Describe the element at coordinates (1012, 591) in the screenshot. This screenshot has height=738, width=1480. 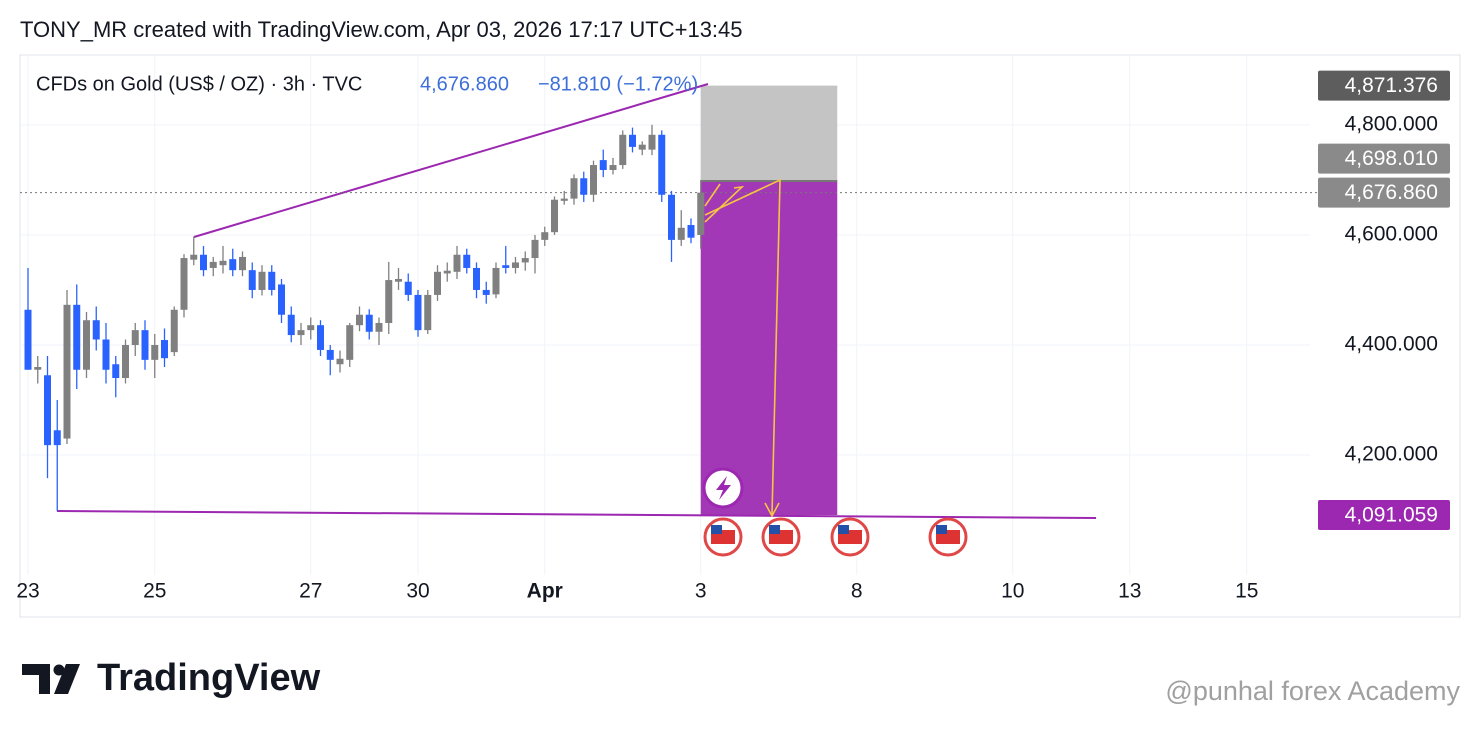
I see `x-tick-label: 10` at that location.